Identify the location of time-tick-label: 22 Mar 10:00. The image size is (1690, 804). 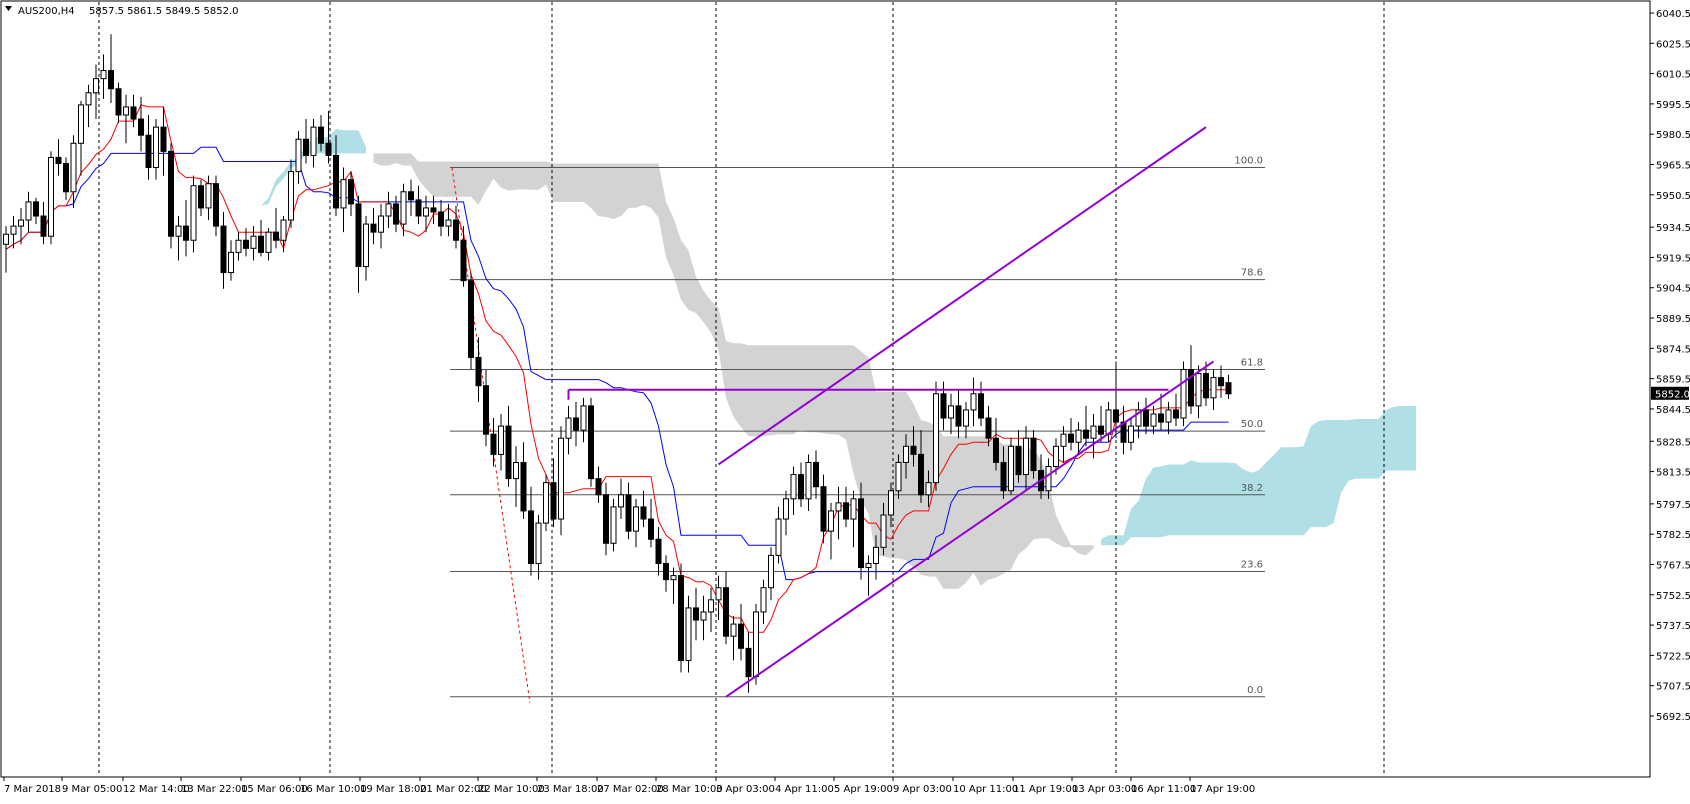
(511, 789).